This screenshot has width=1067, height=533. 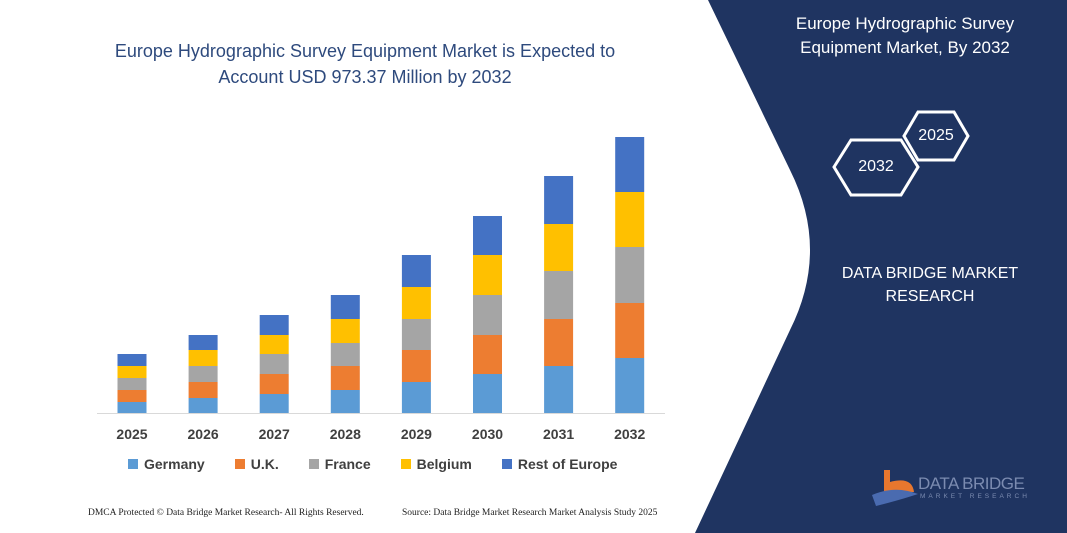 I want to click on x-tick-label: 2030, so click(x=487, y=434).